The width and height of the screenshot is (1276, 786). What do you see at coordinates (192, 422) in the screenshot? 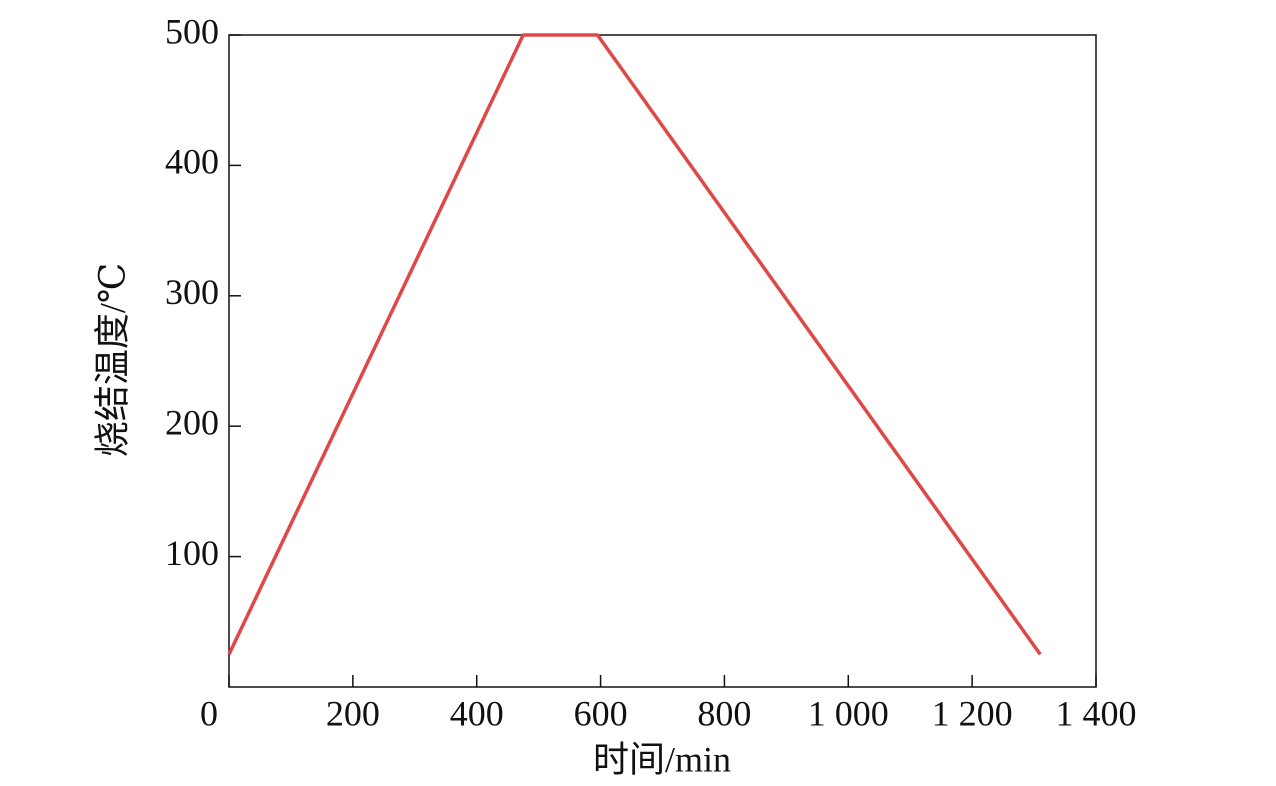
I see `y-tick-label: 200` at bounding box center [192, 422].